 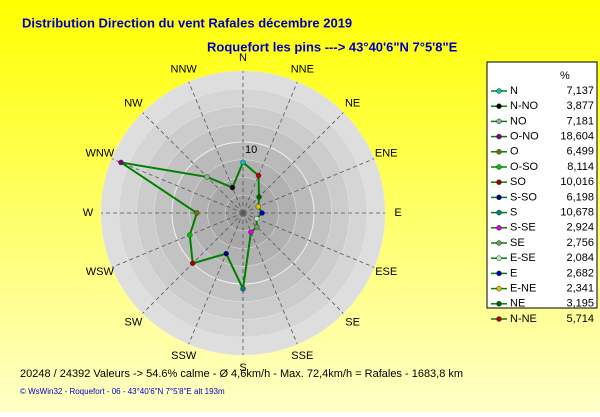 I want to click on legend-value: 18,604, so click(x=577, y=137).